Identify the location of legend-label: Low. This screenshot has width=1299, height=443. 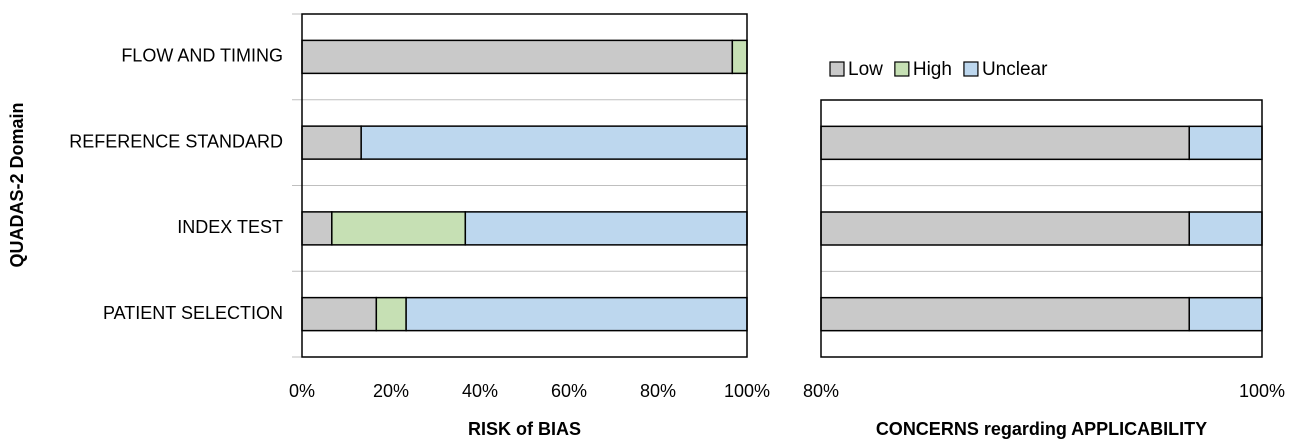
(865, 69).